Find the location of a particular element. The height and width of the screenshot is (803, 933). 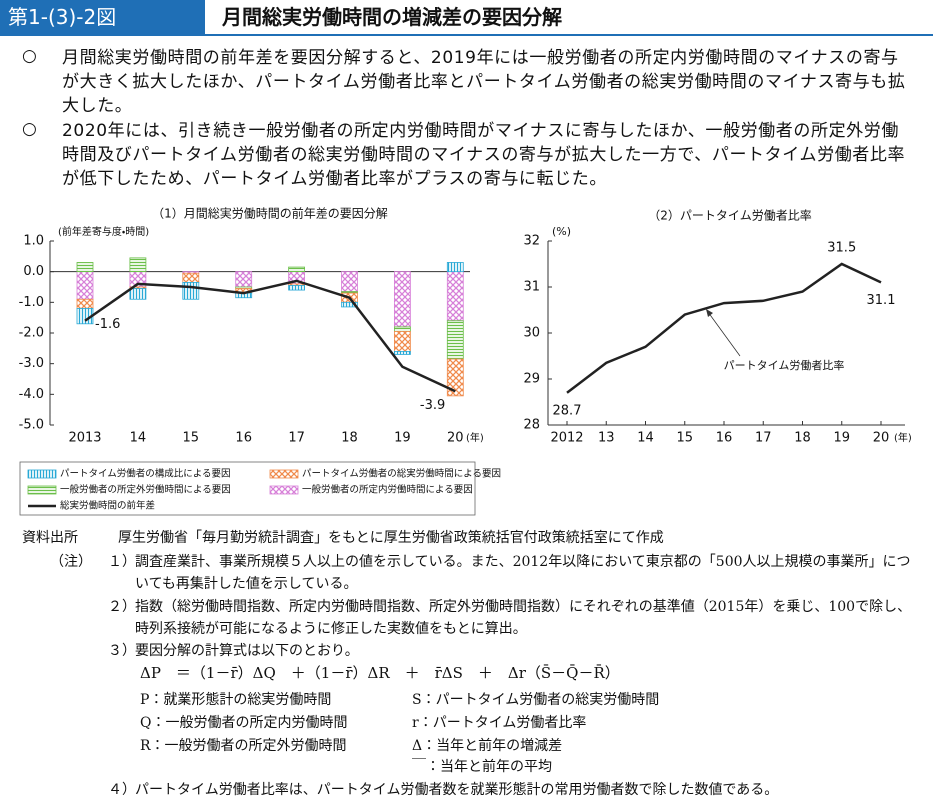

y-tick-label: -1.0 is located at coordinates (31, 302).